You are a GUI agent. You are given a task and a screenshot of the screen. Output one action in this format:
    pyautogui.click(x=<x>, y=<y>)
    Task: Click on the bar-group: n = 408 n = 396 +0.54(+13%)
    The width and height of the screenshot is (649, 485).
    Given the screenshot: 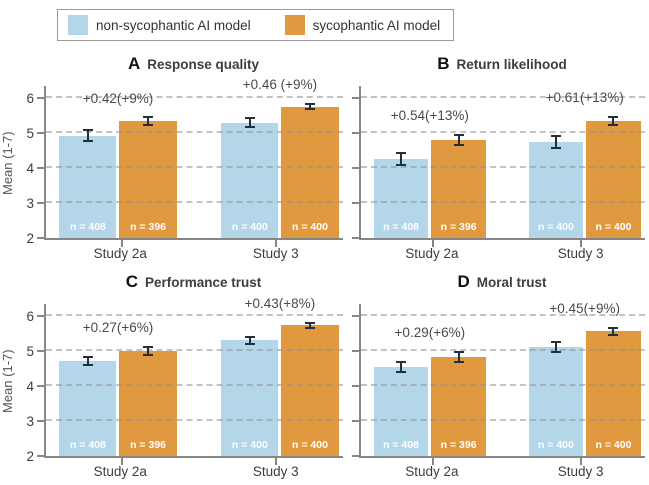 What is the action you would take?
    pyautogui.click(x=429, y=162)
    